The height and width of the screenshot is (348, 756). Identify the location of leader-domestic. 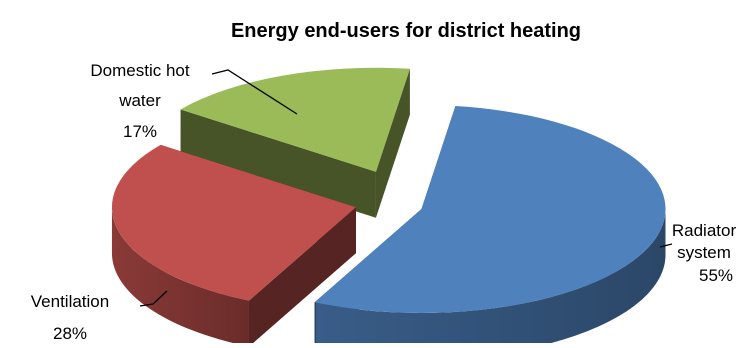
(254, 92).